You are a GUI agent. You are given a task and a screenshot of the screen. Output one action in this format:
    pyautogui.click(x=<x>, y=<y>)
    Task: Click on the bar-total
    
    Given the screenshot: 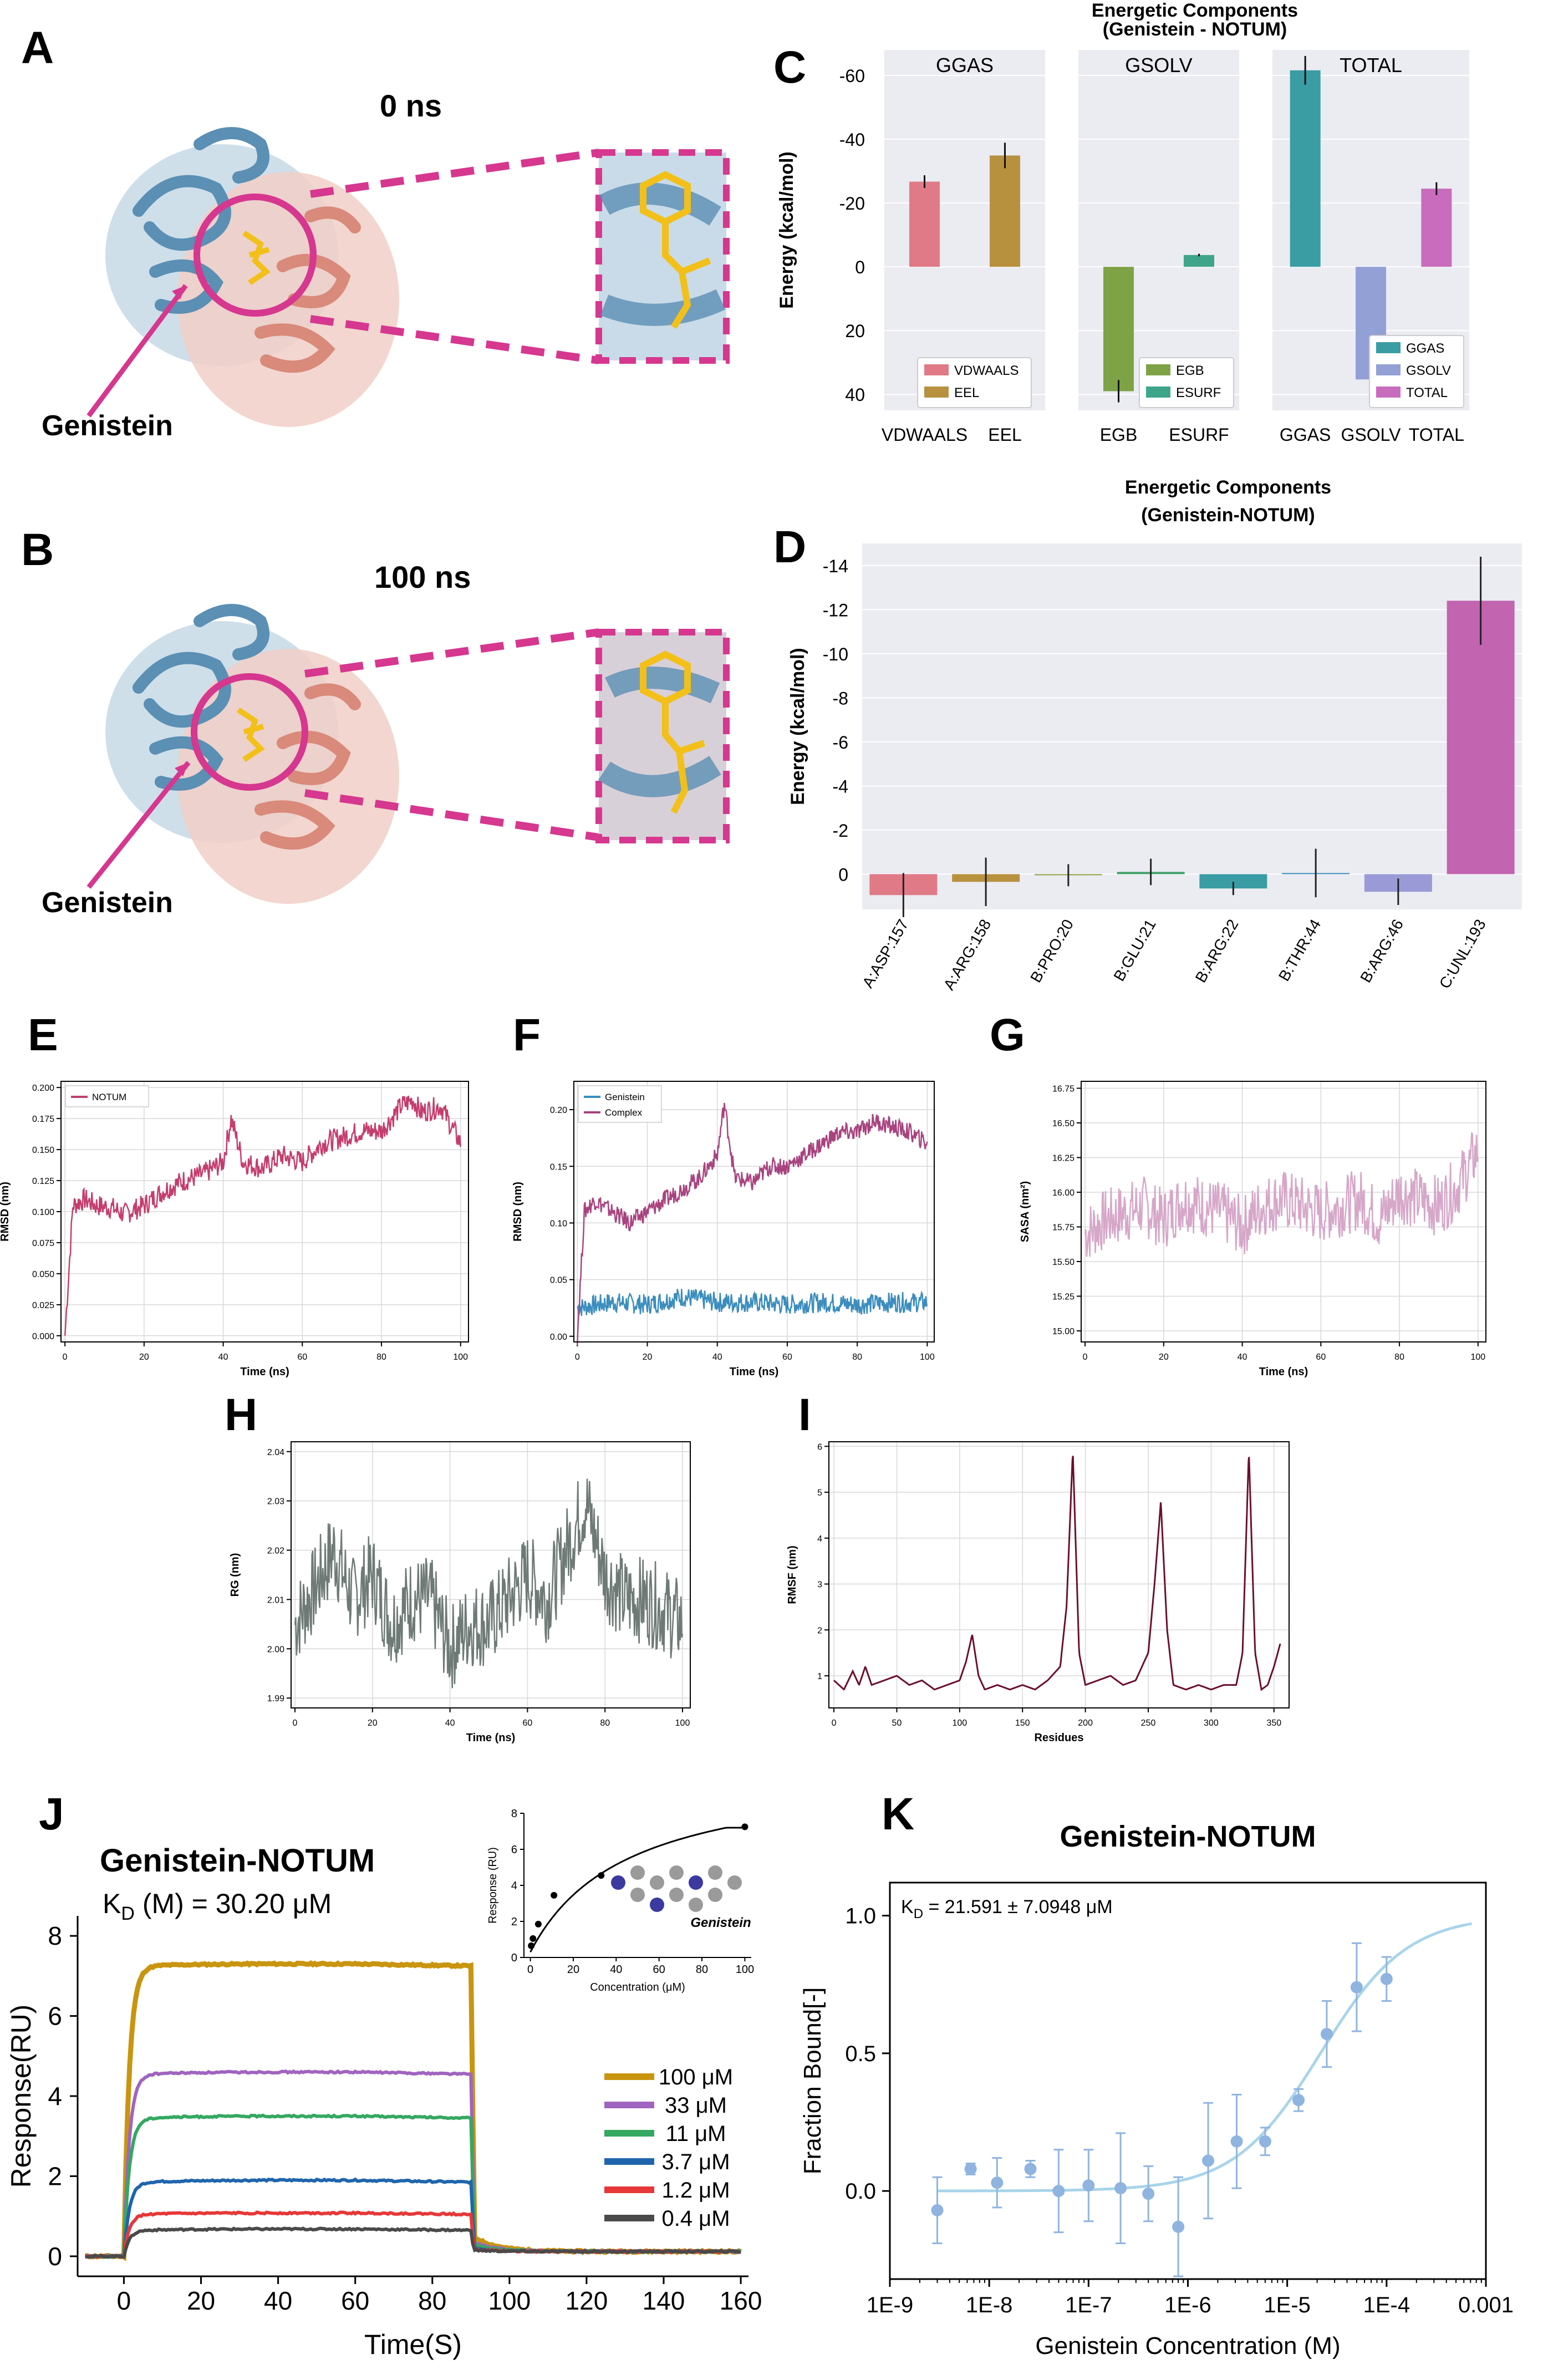 What is the action you would take?
    pyautogui.click(x=1436, y=228)
    